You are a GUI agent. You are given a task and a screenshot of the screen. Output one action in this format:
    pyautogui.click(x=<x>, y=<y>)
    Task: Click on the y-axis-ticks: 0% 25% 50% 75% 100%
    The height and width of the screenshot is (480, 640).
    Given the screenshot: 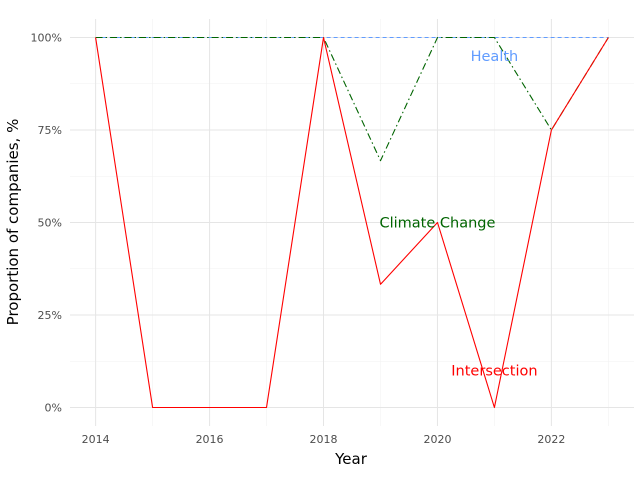 What is the action you would take?
    pyautogui.click(x=46, y=223)
    